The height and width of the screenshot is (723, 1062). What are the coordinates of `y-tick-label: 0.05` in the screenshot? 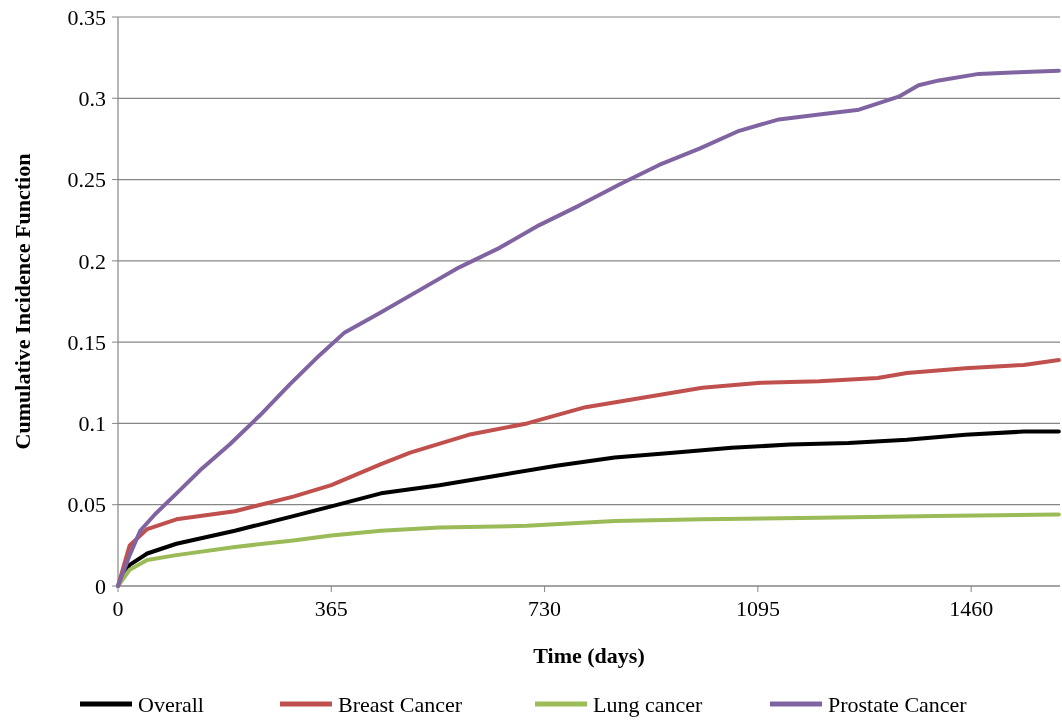 It's located at (86, 505).